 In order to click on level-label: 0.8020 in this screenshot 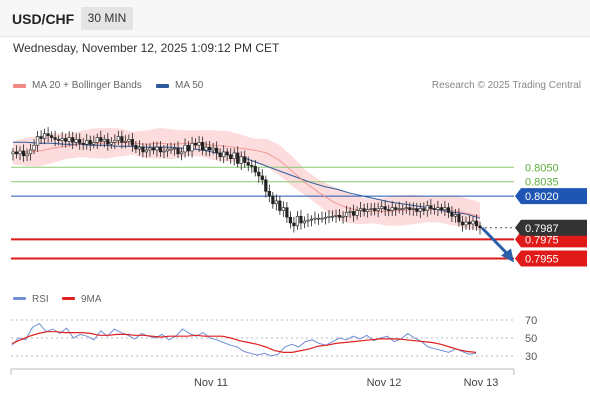, I will do `click(542, 197)`.